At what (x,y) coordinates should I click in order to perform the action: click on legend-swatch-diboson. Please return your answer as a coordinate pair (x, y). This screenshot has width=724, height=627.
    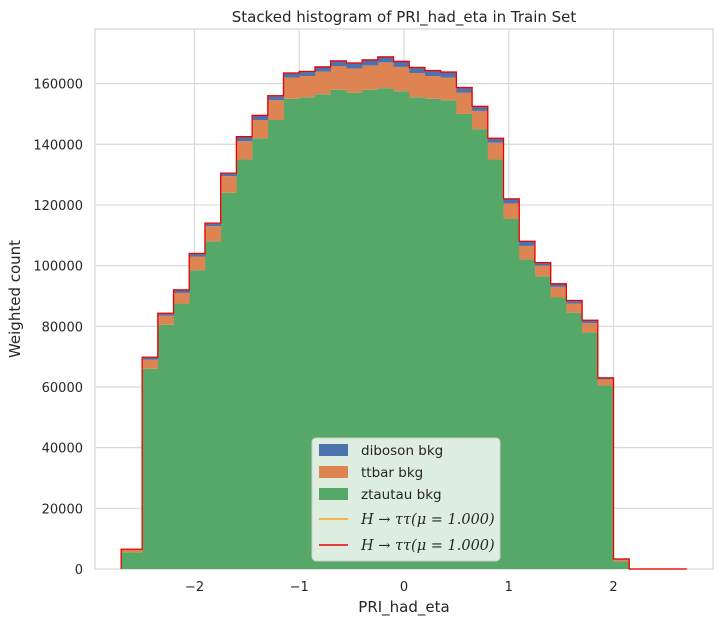
    Looking at the image, I should click on (333, 450).